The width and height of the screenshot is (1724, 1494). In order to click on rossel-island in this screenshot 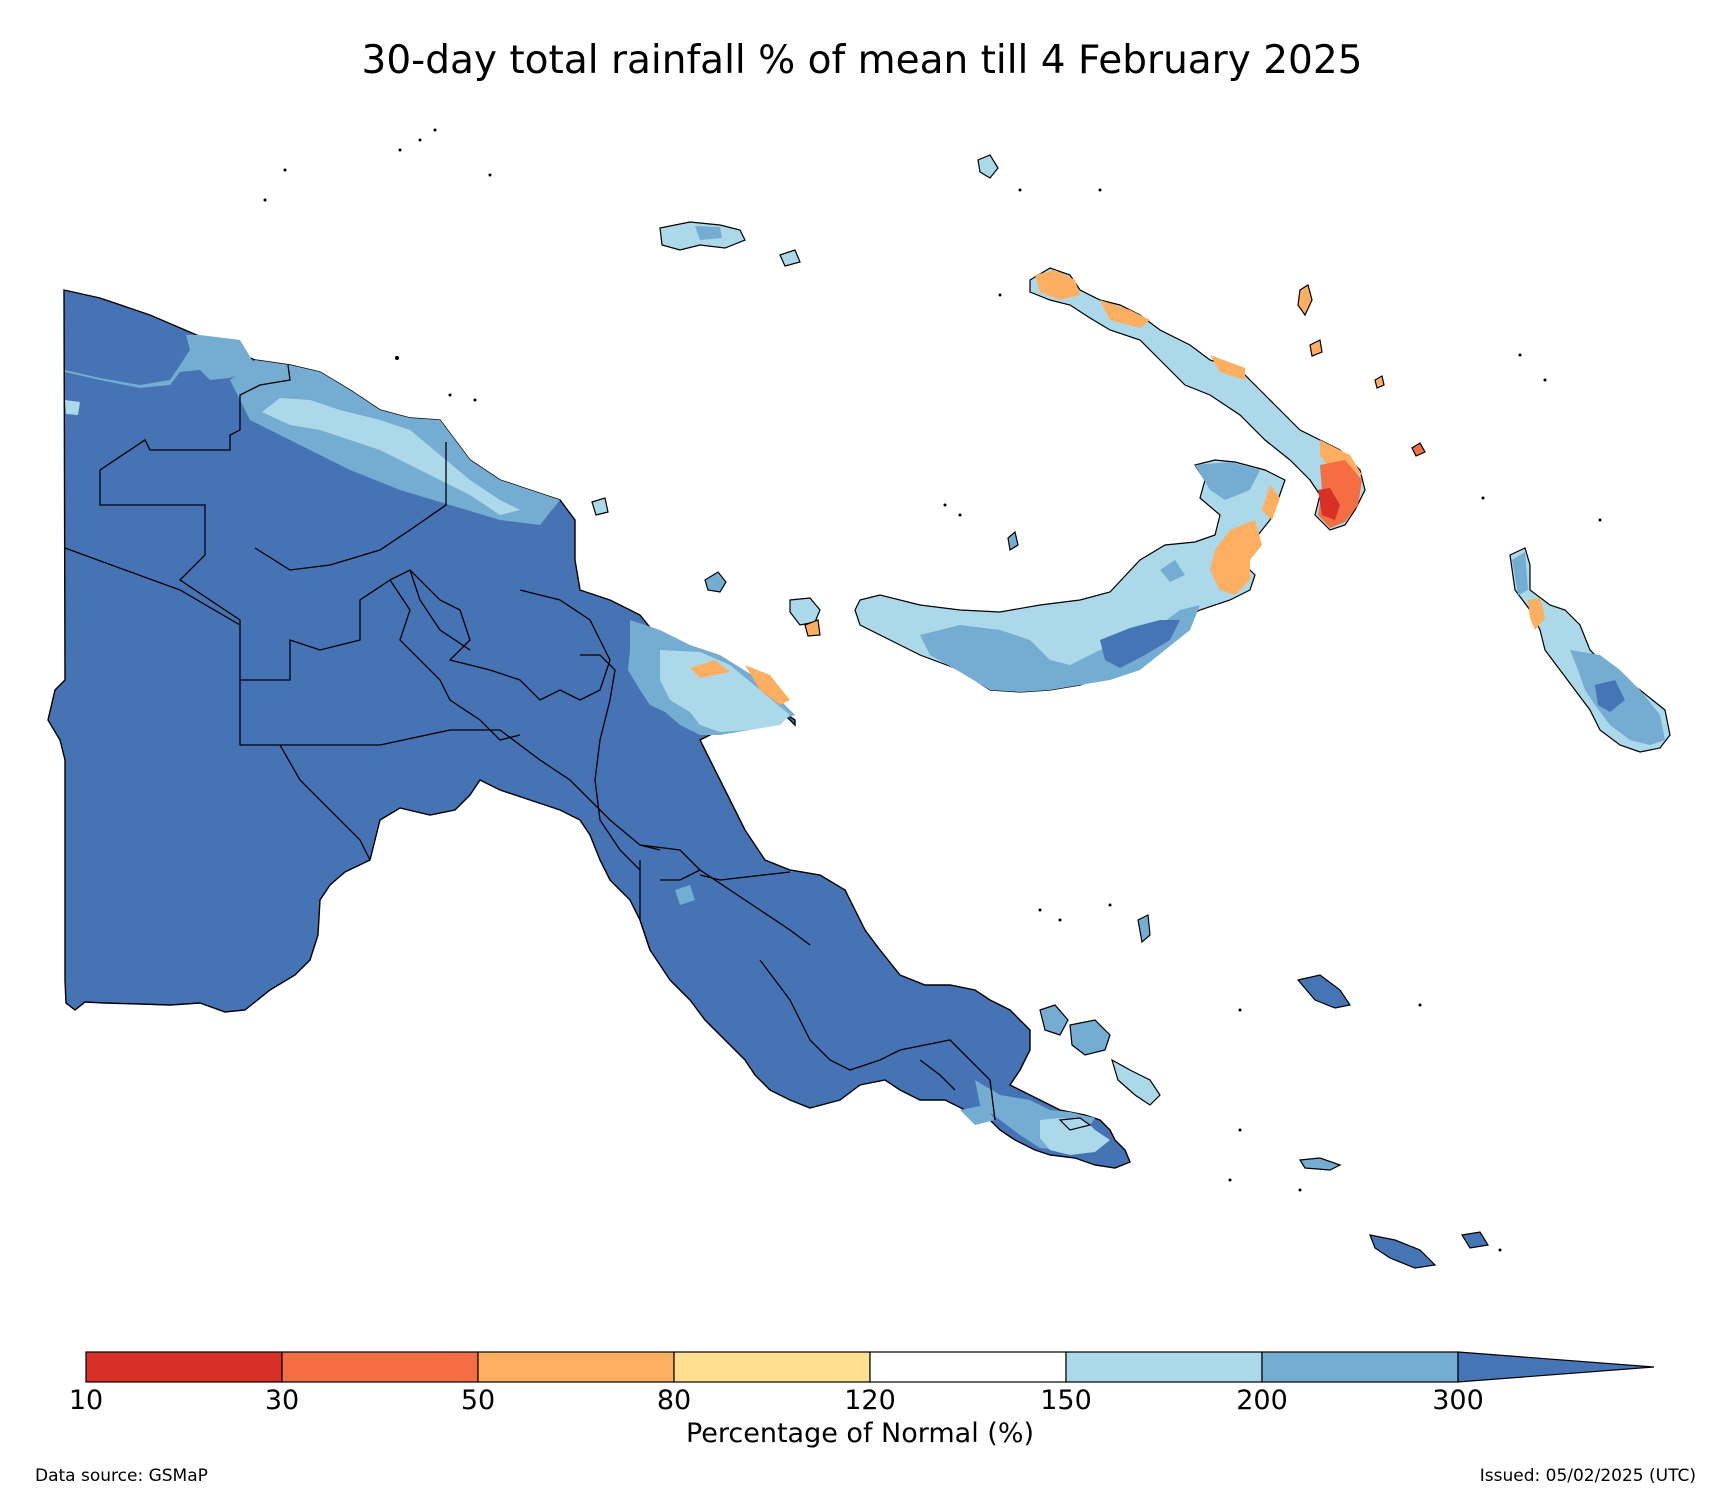, I will do `click(1475, 1240)`.